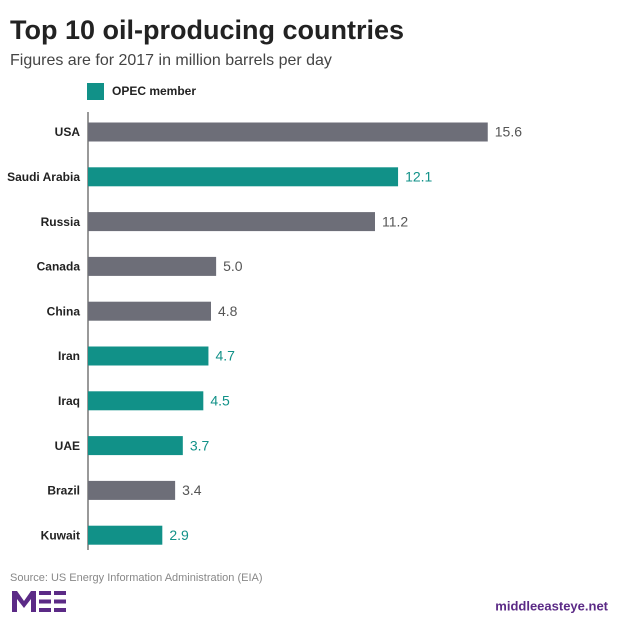 The width and height of the screenshot is (620, 633). What do you see at coordinates (64, 311) in the screenshot?
I see `y-tick-label: China` at bounding box center [64, 311].